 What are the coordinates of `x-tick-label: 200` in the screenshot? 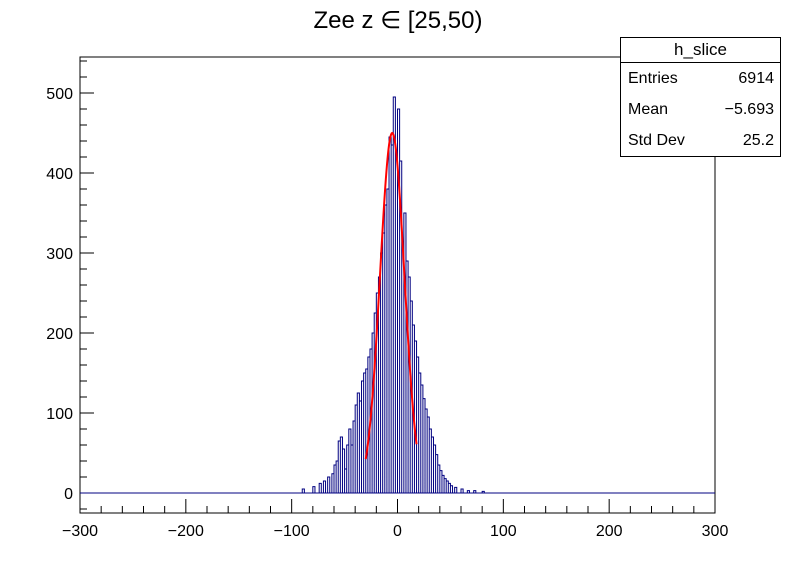 It's located at (609, 531).